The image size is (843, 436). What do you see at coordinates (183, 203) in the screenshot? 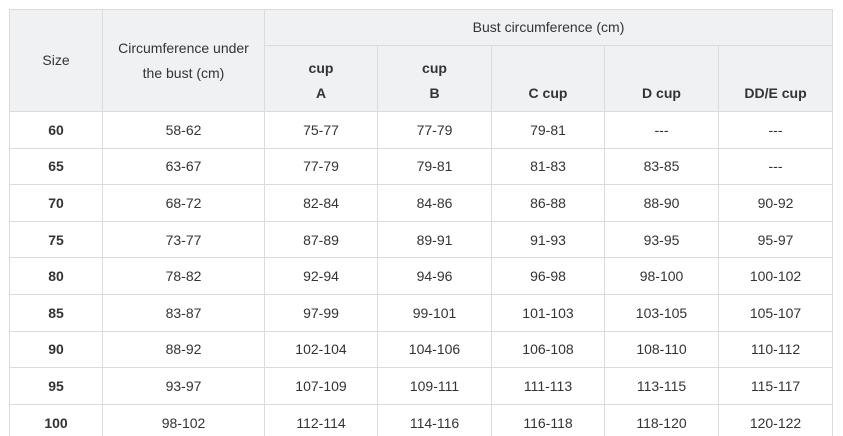
I see `table-cell: 68-72` at bounding box center [183, 203].